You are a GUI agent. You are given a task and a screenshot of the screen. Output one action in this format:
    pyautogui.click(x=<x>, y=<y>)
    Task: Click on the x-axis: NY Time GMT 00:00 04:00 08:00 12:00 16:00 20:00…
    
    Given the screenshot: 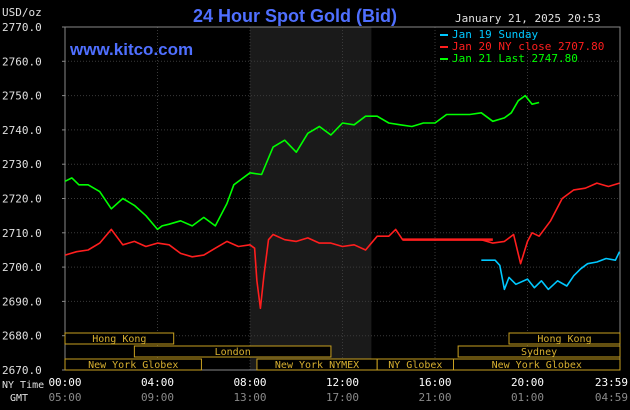 What is the action you would take?
    pyautogui.click(x=315, y=390)
    